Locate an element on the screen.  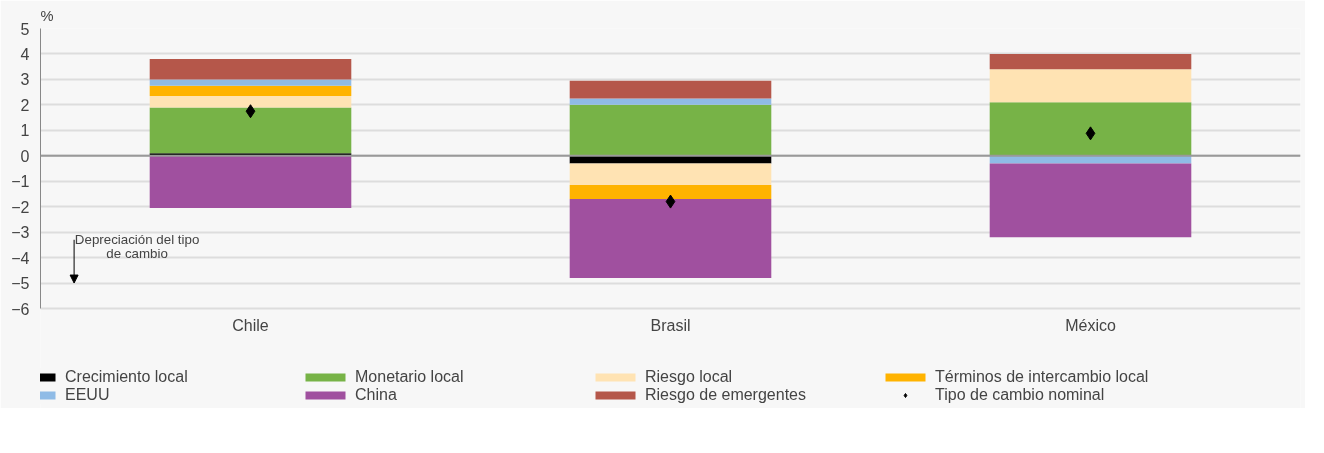
x-tick-label: Brasil is located at coordinates (670, 325).